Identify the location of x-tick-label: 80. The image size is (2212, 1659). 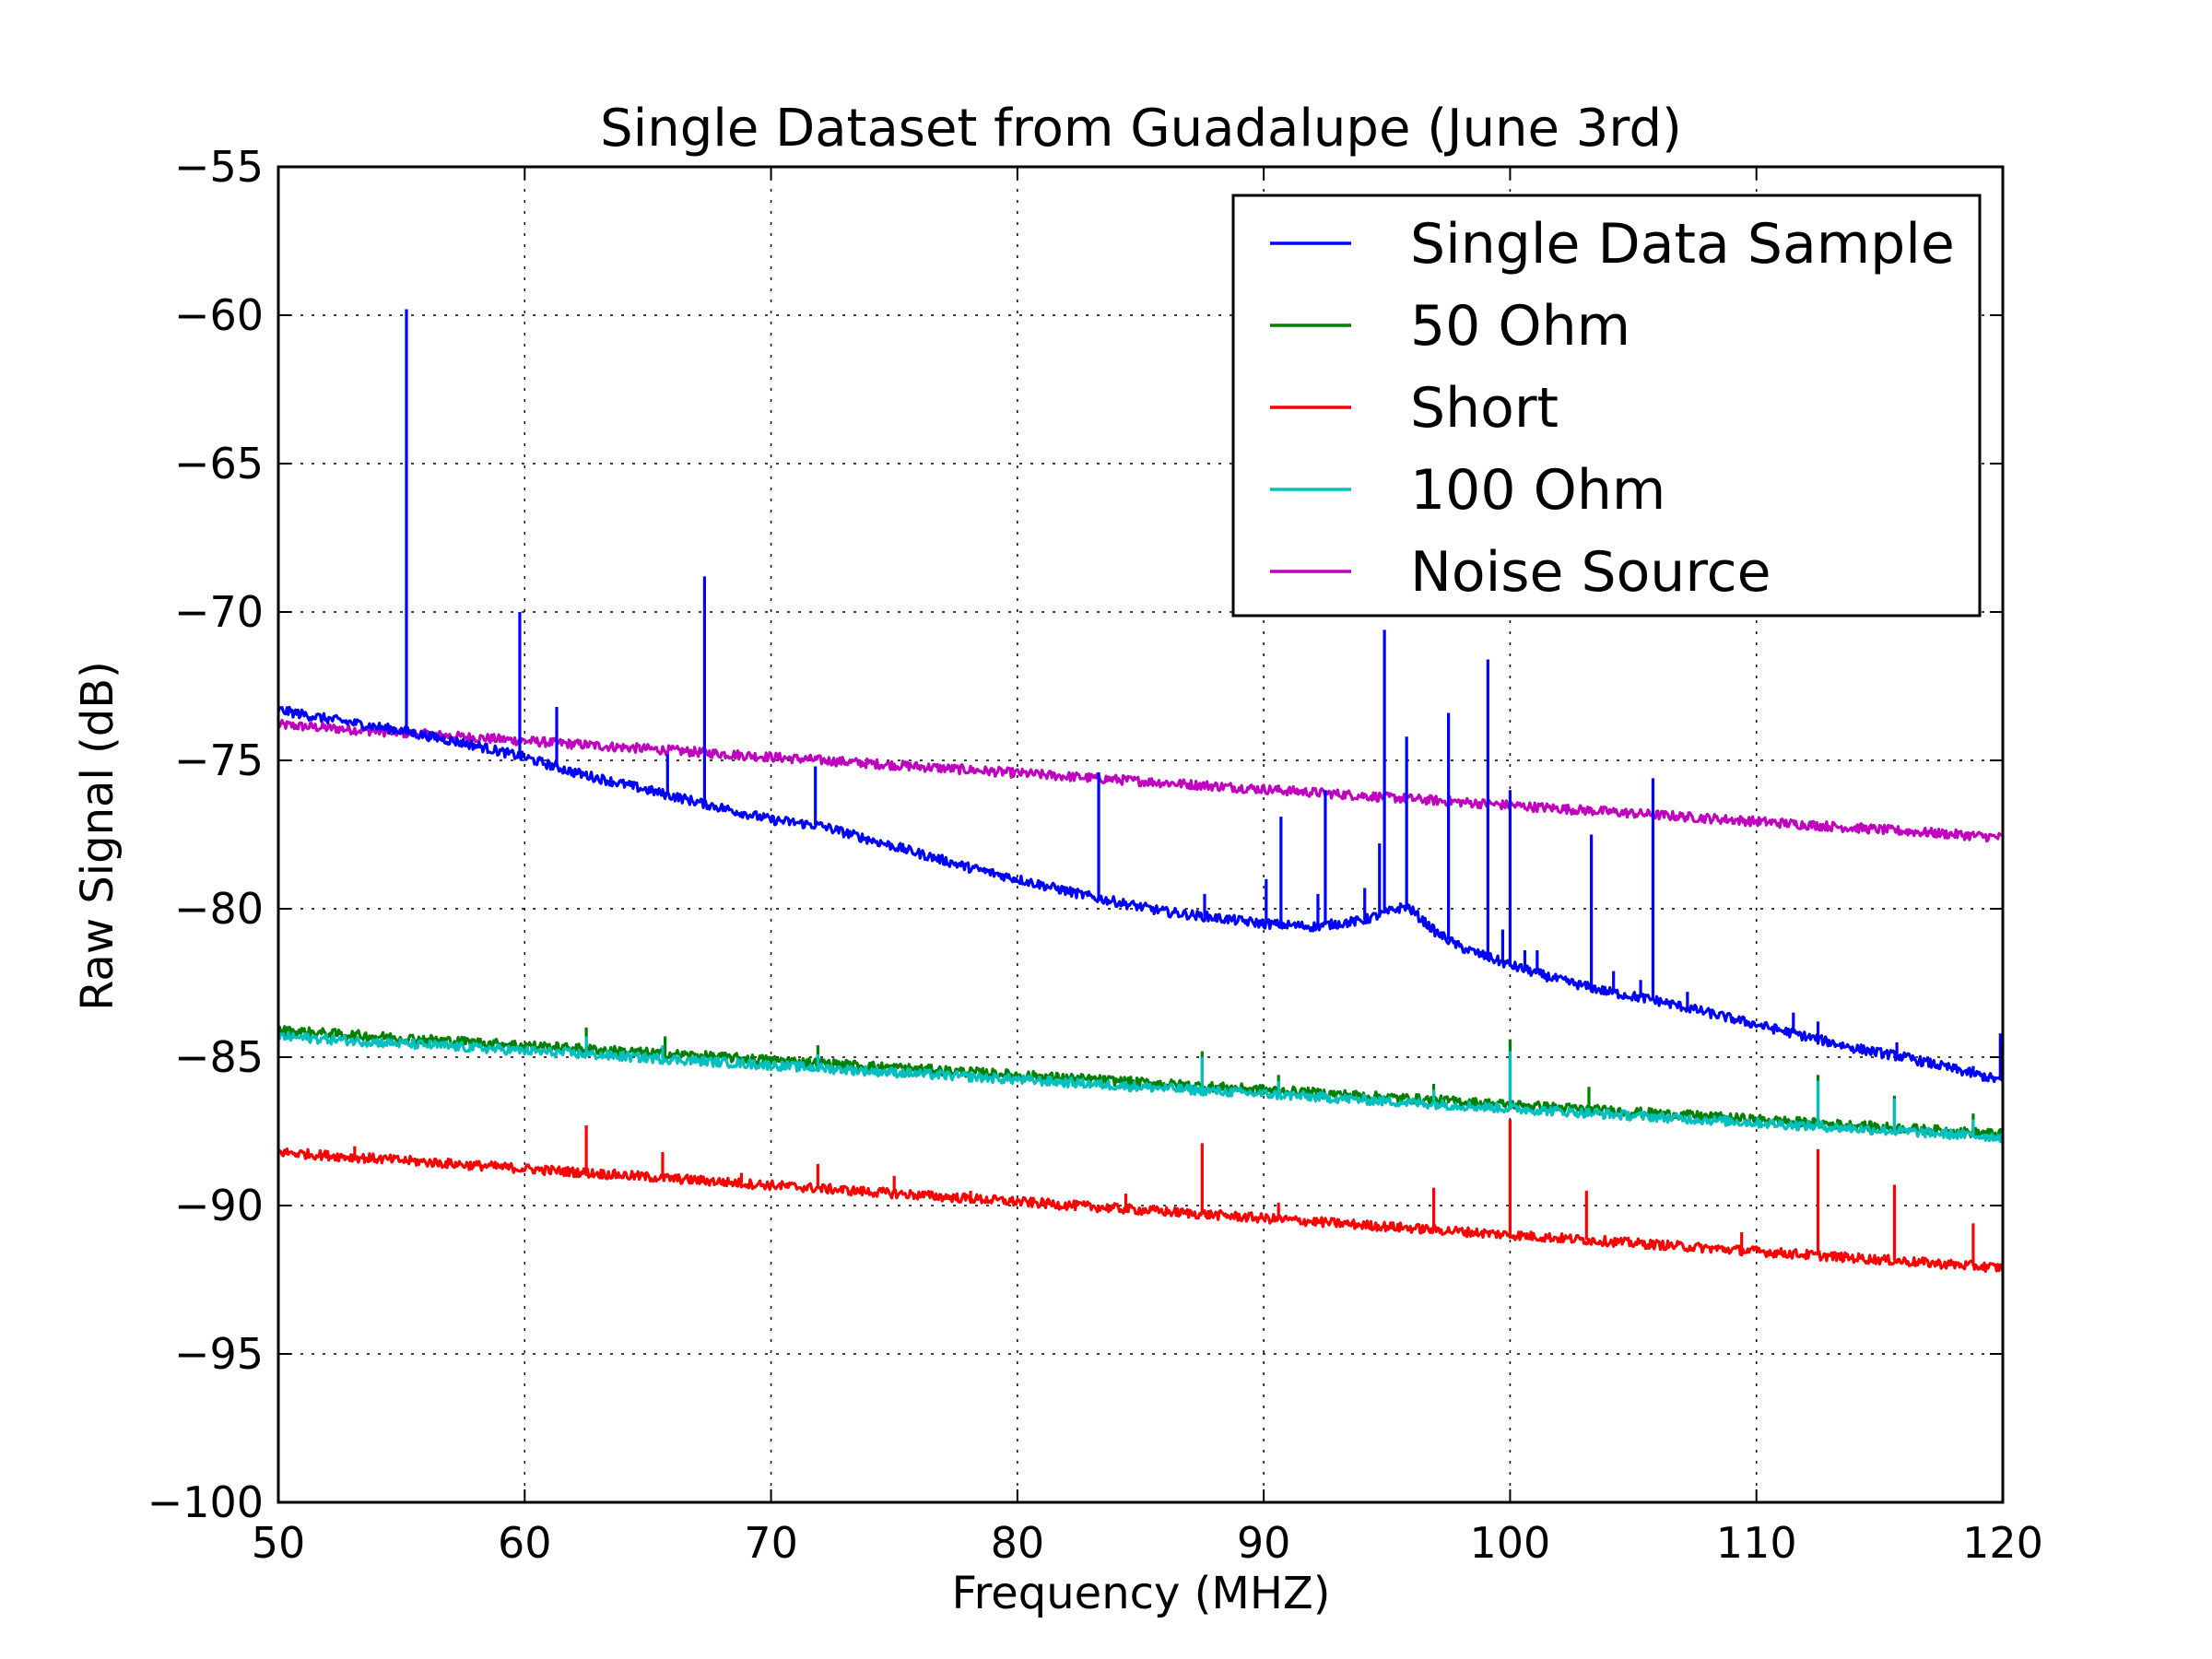
(1018, 1543).